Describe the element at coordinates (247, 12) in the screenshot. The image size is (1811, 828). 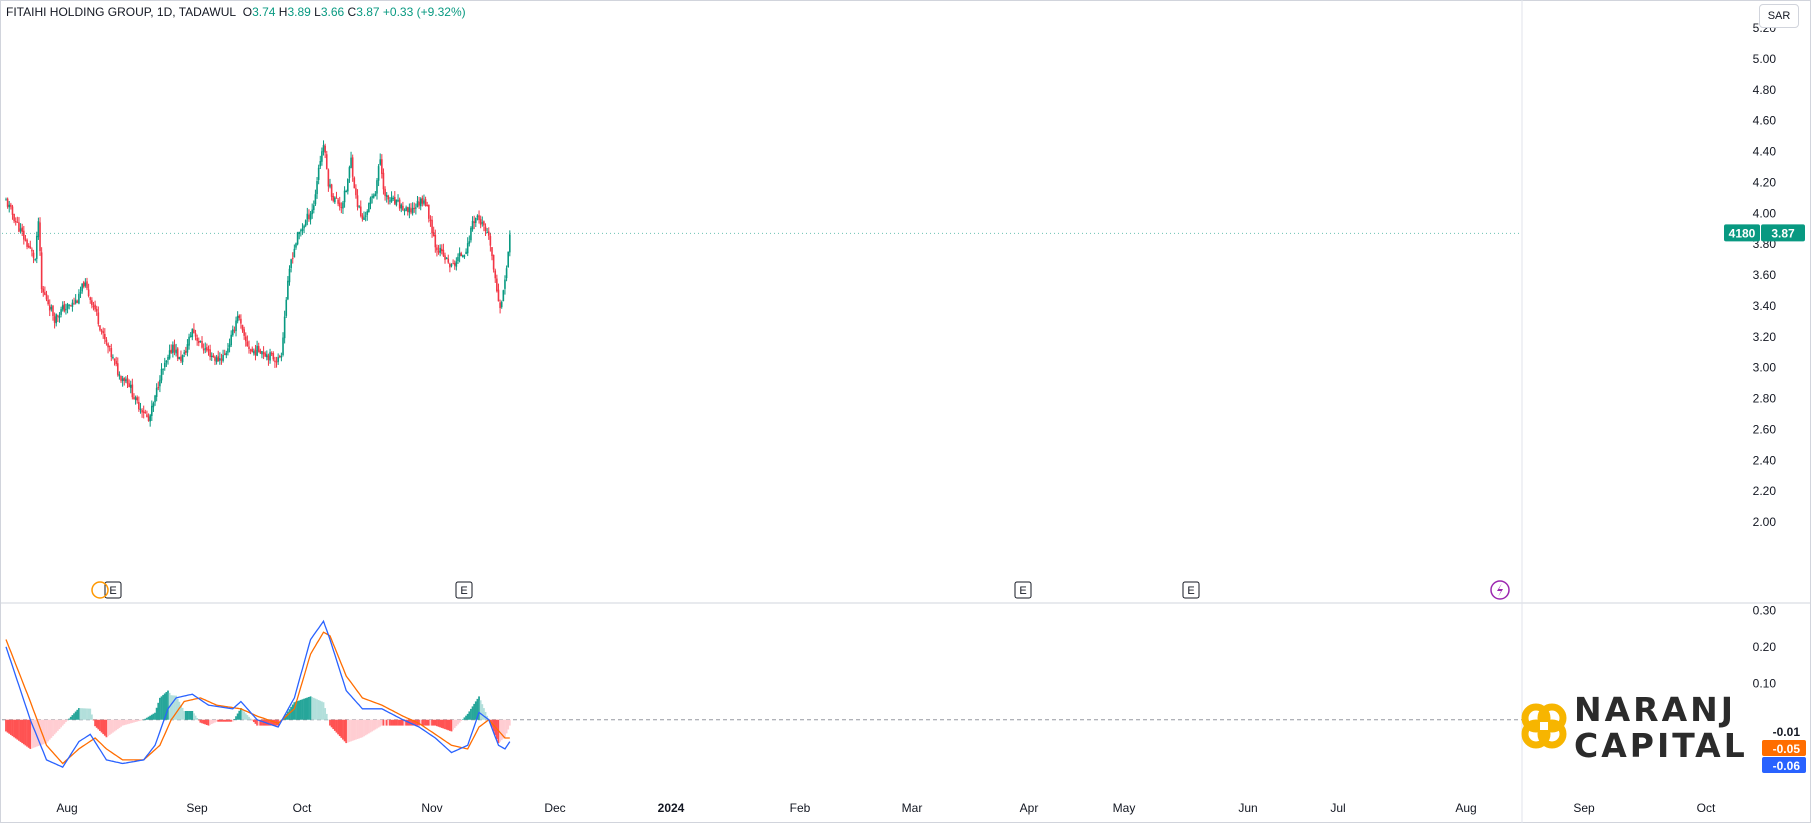
I see `open-label: O` at that location.